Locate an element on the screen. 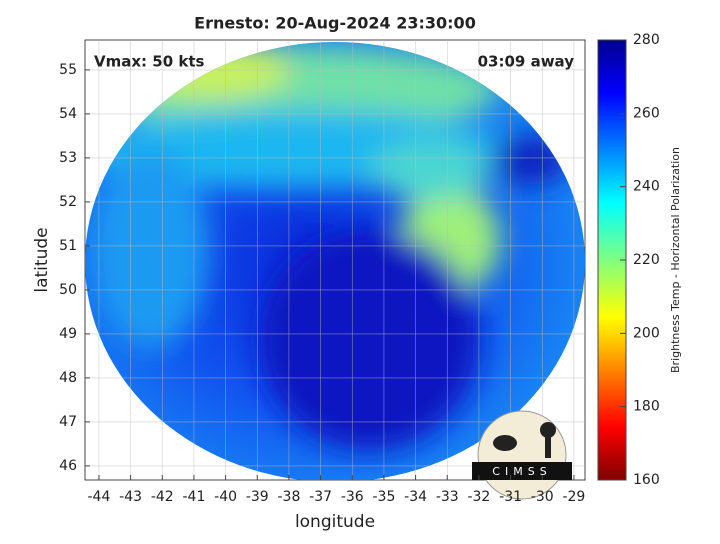 The width and height of the screenshot is (720, 544). x-tick-label: -31 is located at coordinates (510, 497).